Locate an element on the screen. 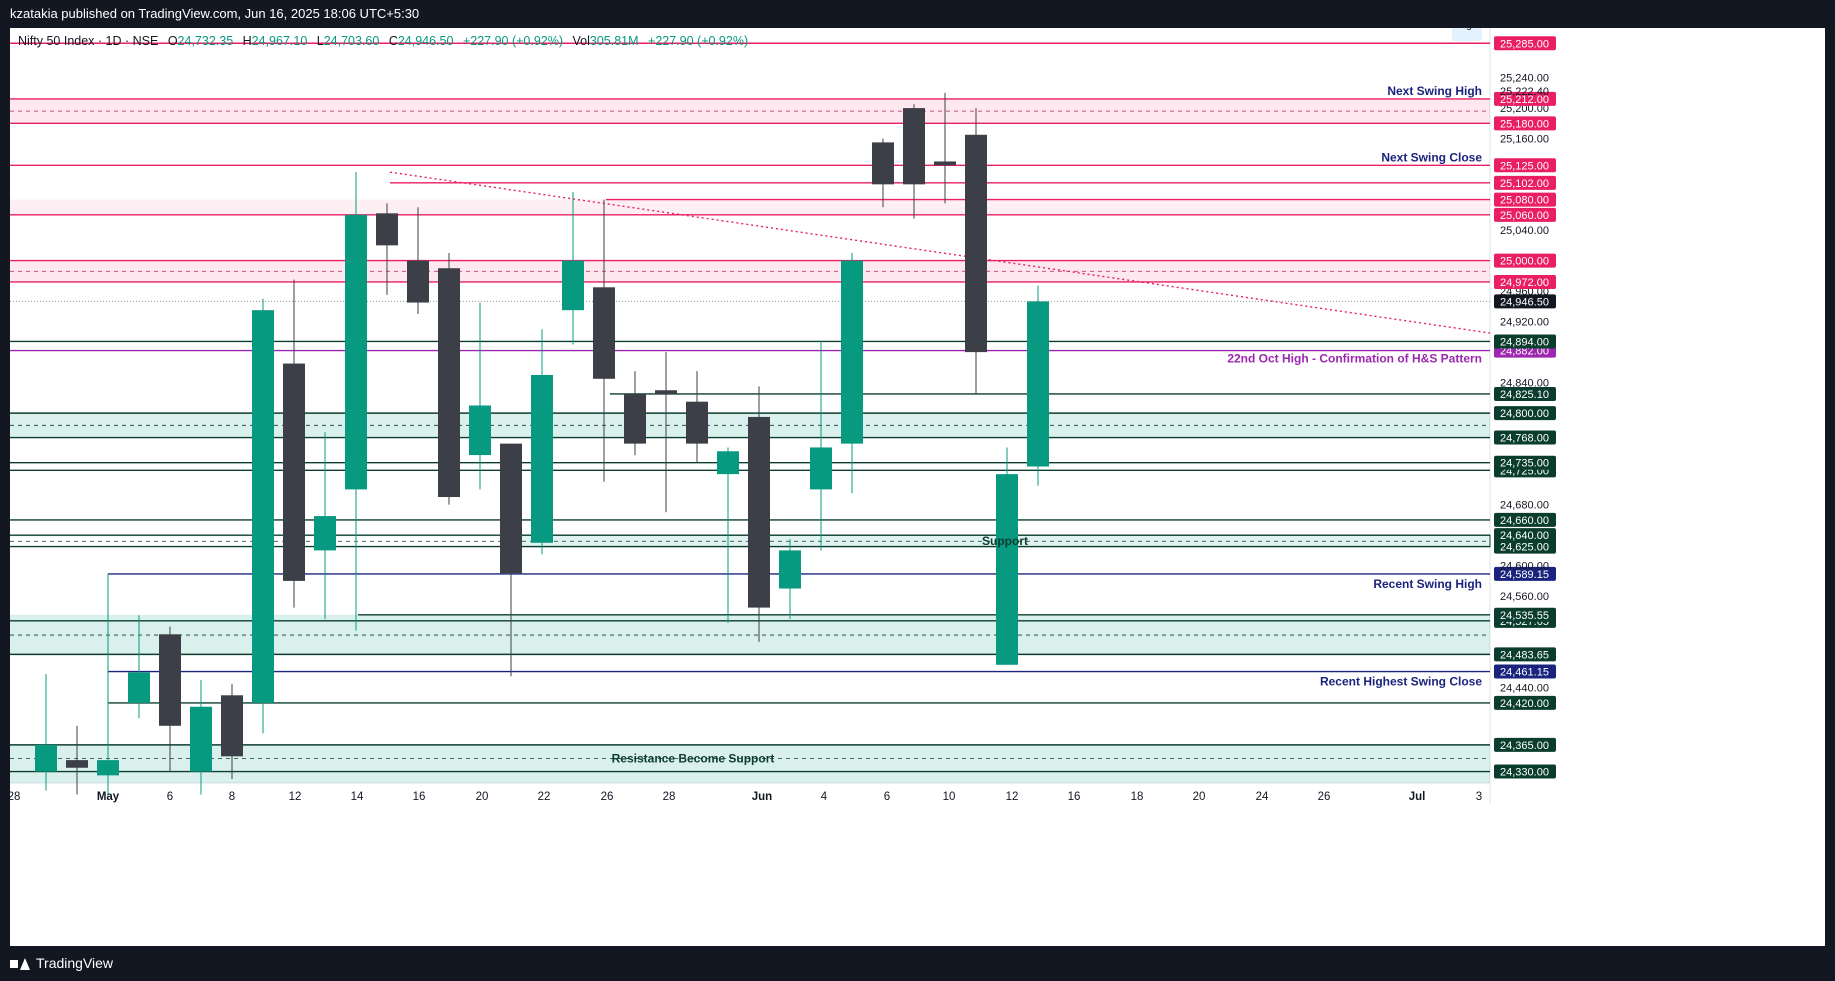  price-badge-label: 24,768.00 is located at coordinates (1524, 439).